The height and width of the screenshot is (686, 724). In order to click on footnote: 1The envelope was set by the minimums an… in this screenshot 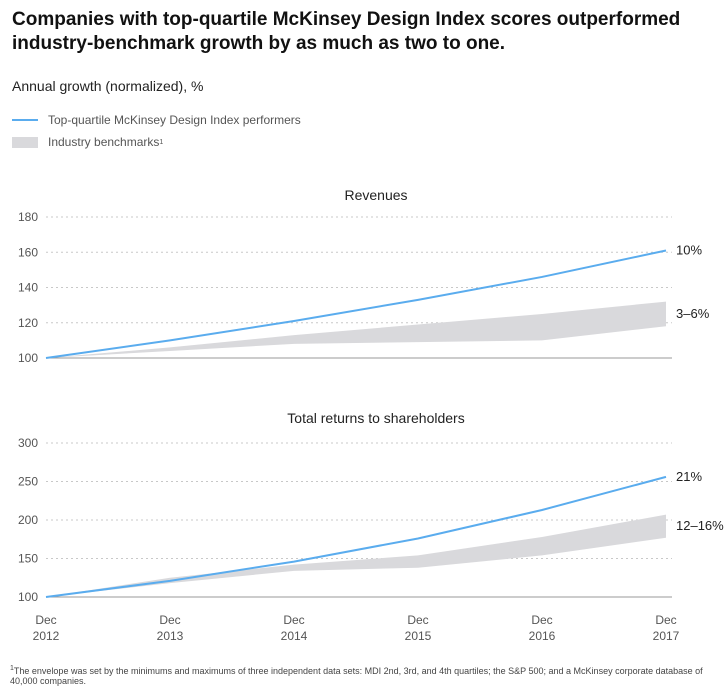, I will do `click(367, 675)`.